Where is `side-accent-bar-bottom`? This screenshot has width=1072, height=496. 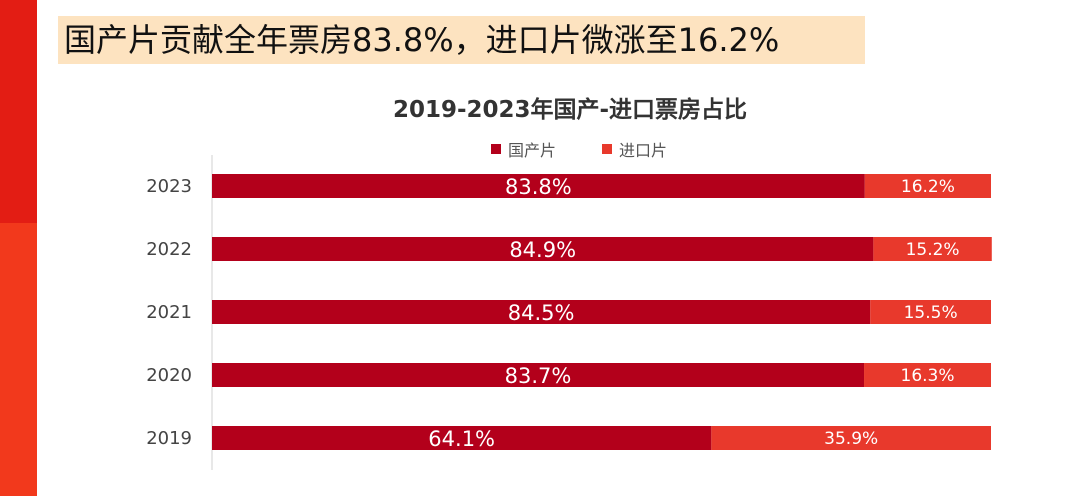 side-accent-bar-bottom is located at coordinates (18, 359).